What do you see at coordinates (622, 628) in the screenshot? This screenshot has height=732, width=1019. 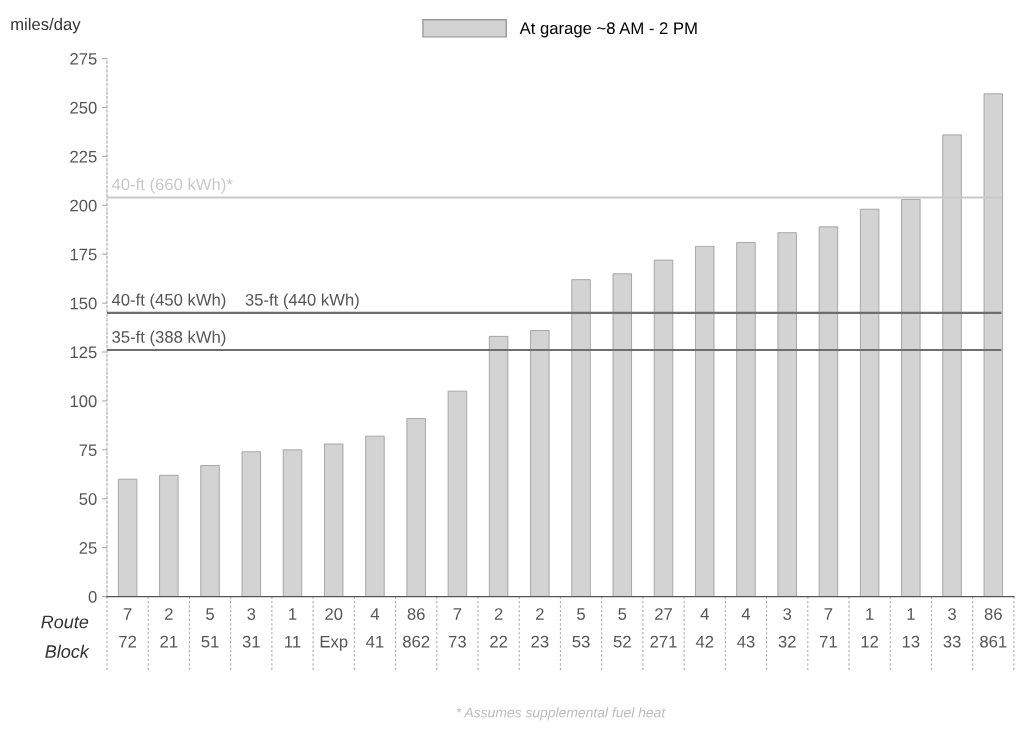 I see `x-tick-label: 5 52` at bounding box center [622, 628].